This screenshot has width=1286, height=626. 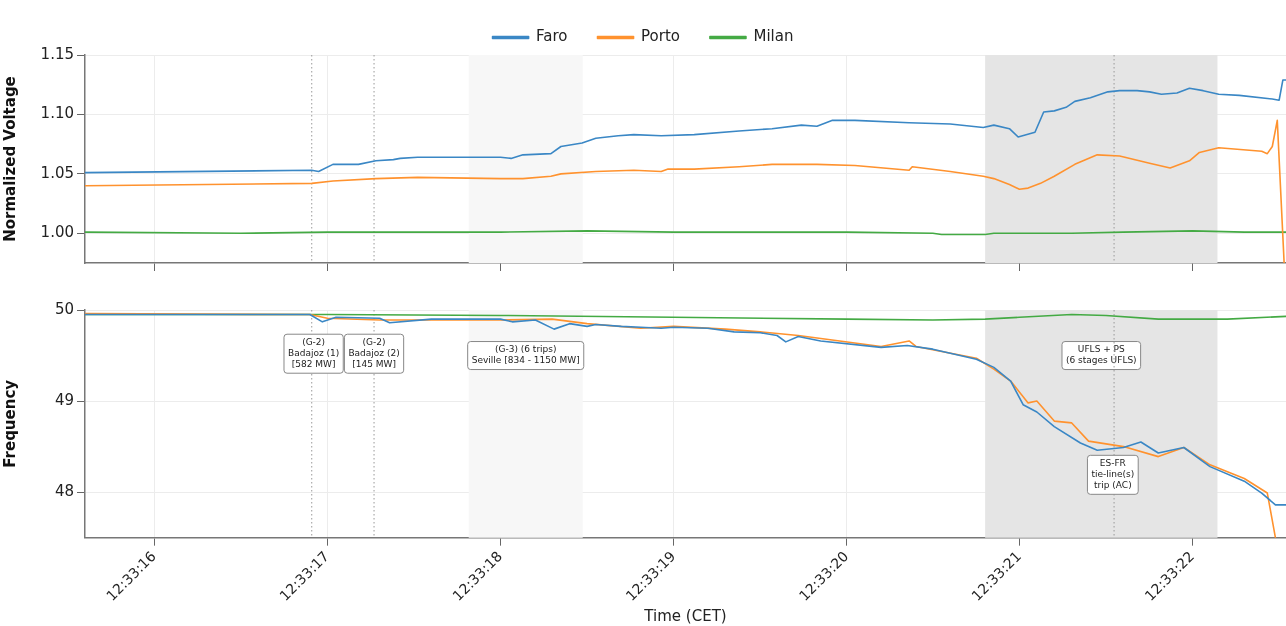 What do you see at coordinates (57, 232) in the screenshot?
I see `y-tick-label: 1.00` at bounding box center [57, 232].